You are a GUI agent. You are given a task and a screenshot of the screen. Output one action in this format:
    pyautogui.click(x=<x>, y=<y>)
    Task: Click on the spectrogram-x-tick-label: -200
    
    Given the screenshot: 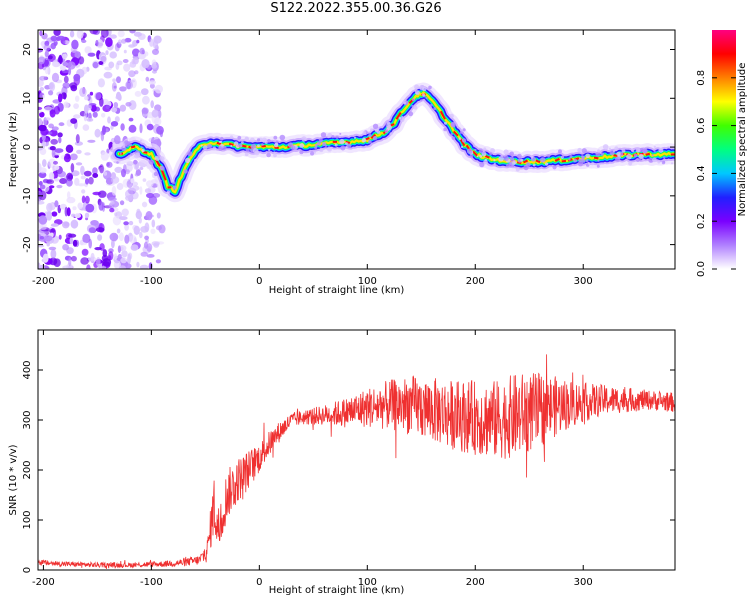 What is the action you would take?
    pyautogui.click(x=43, y=281)
    